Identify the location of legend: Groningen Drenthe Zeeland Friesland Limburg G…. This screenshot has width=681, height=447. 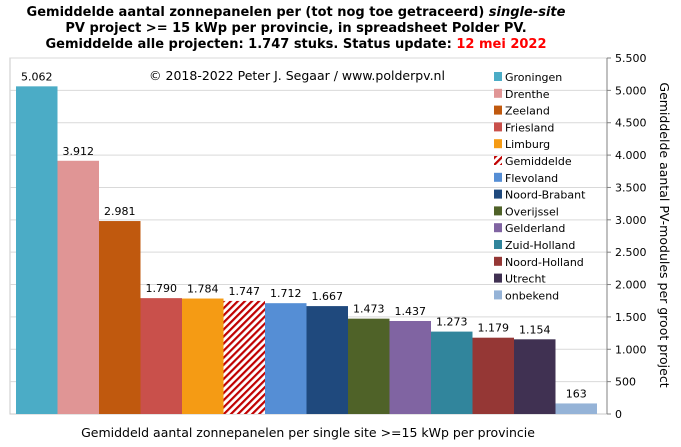
(540, 186).